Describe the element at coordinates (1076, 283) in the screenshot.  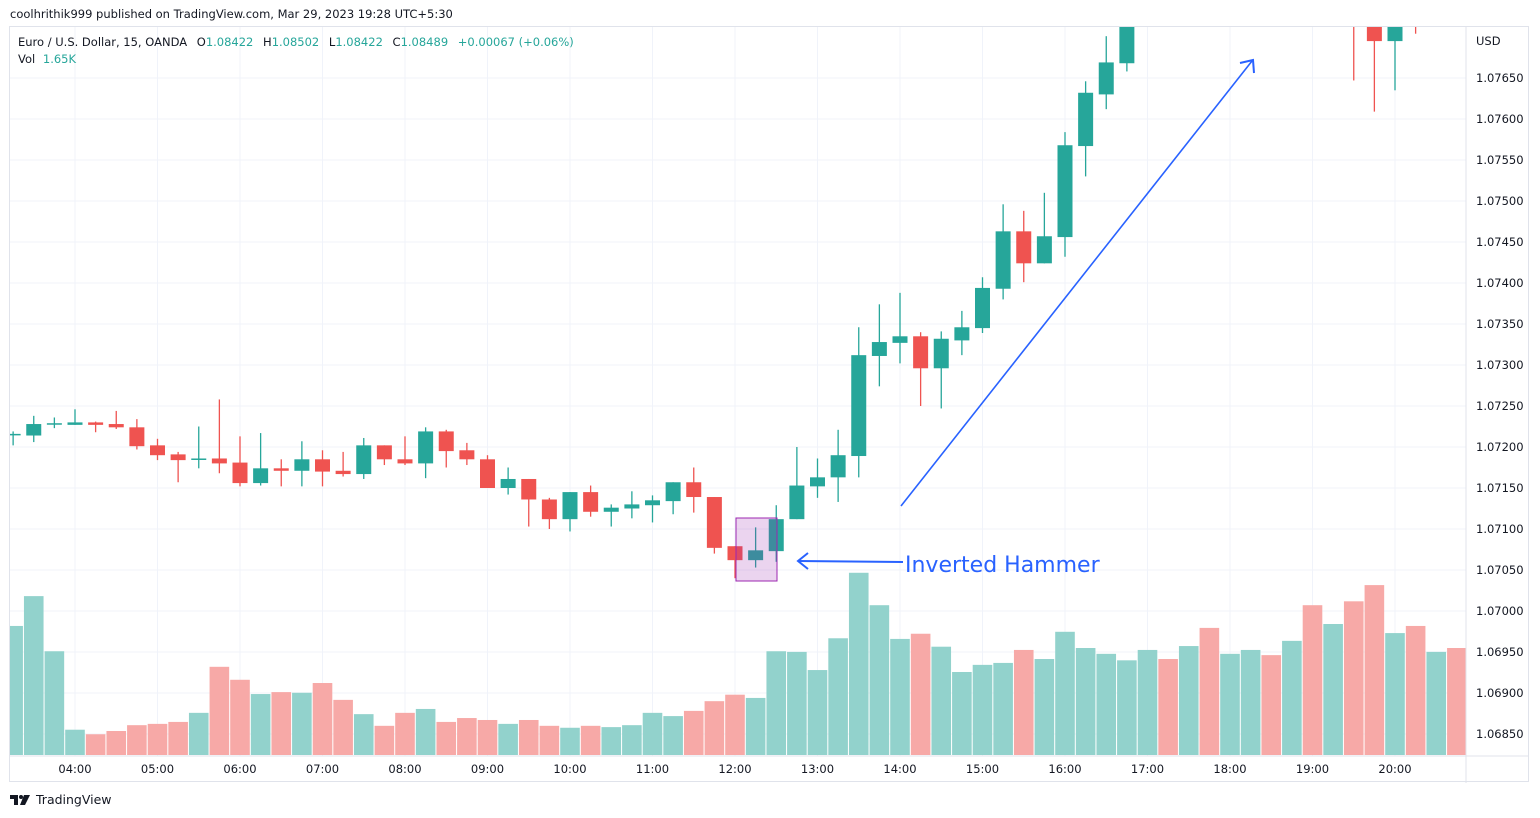
I see `trend-arrow` at that location.